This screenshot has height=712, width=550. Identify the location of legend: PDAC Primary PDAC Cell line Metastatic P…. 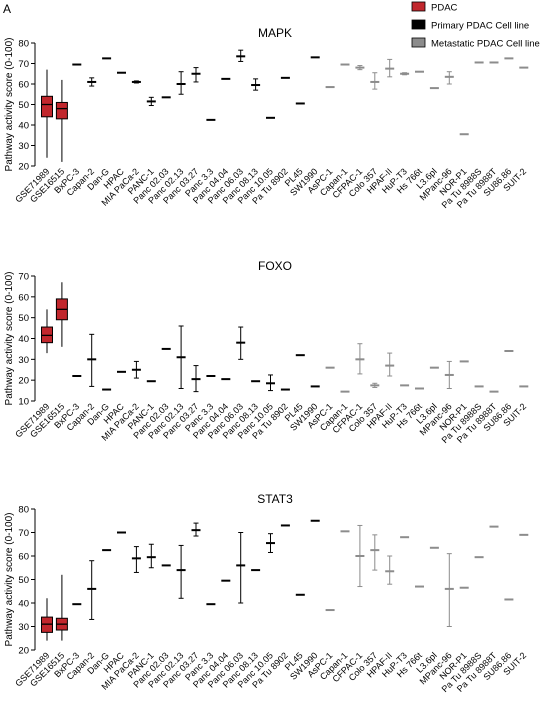
(475, 25).